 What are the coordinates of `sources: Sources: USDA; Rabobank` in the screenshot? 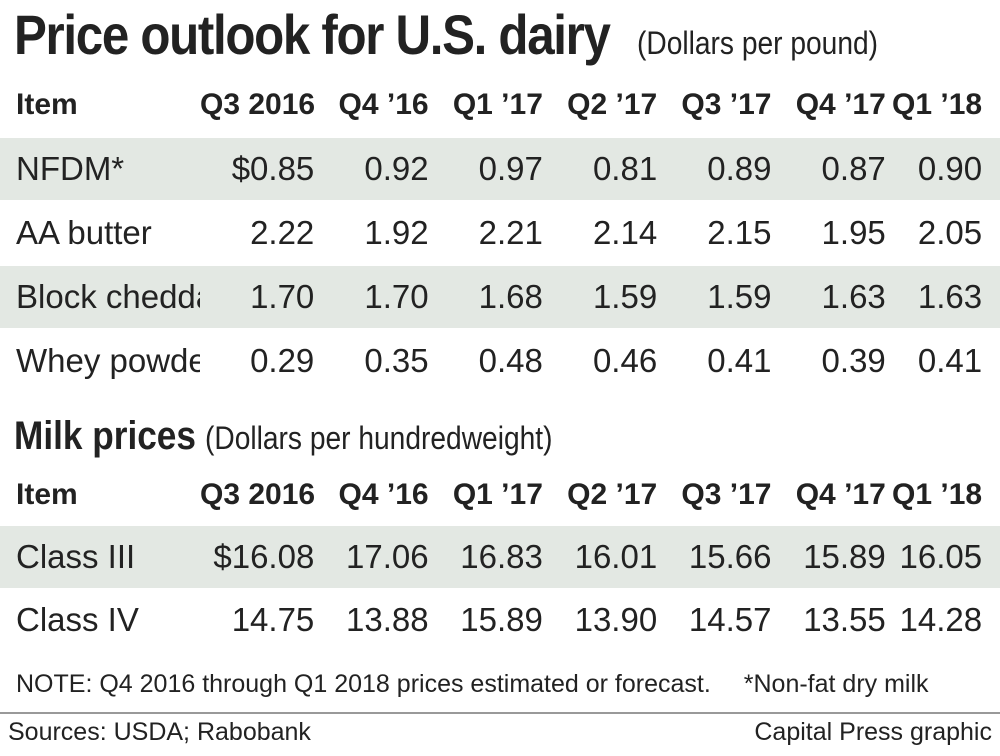 It's located at (159, 732).